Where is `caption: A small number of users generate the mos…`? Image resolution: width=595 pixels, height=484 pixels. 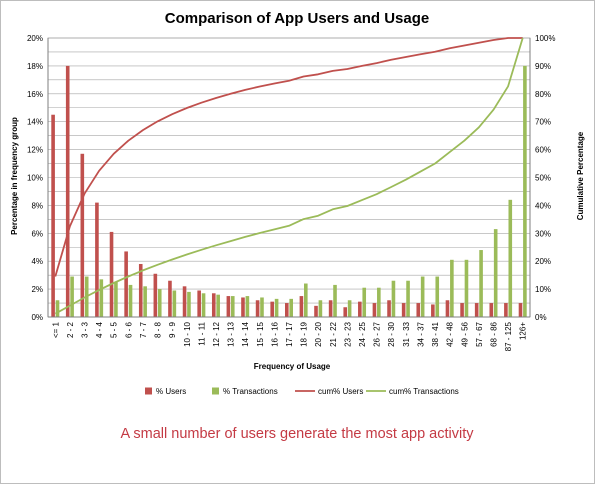
caption: A small number of users generate the mos… is located at coordinates (297, 434).